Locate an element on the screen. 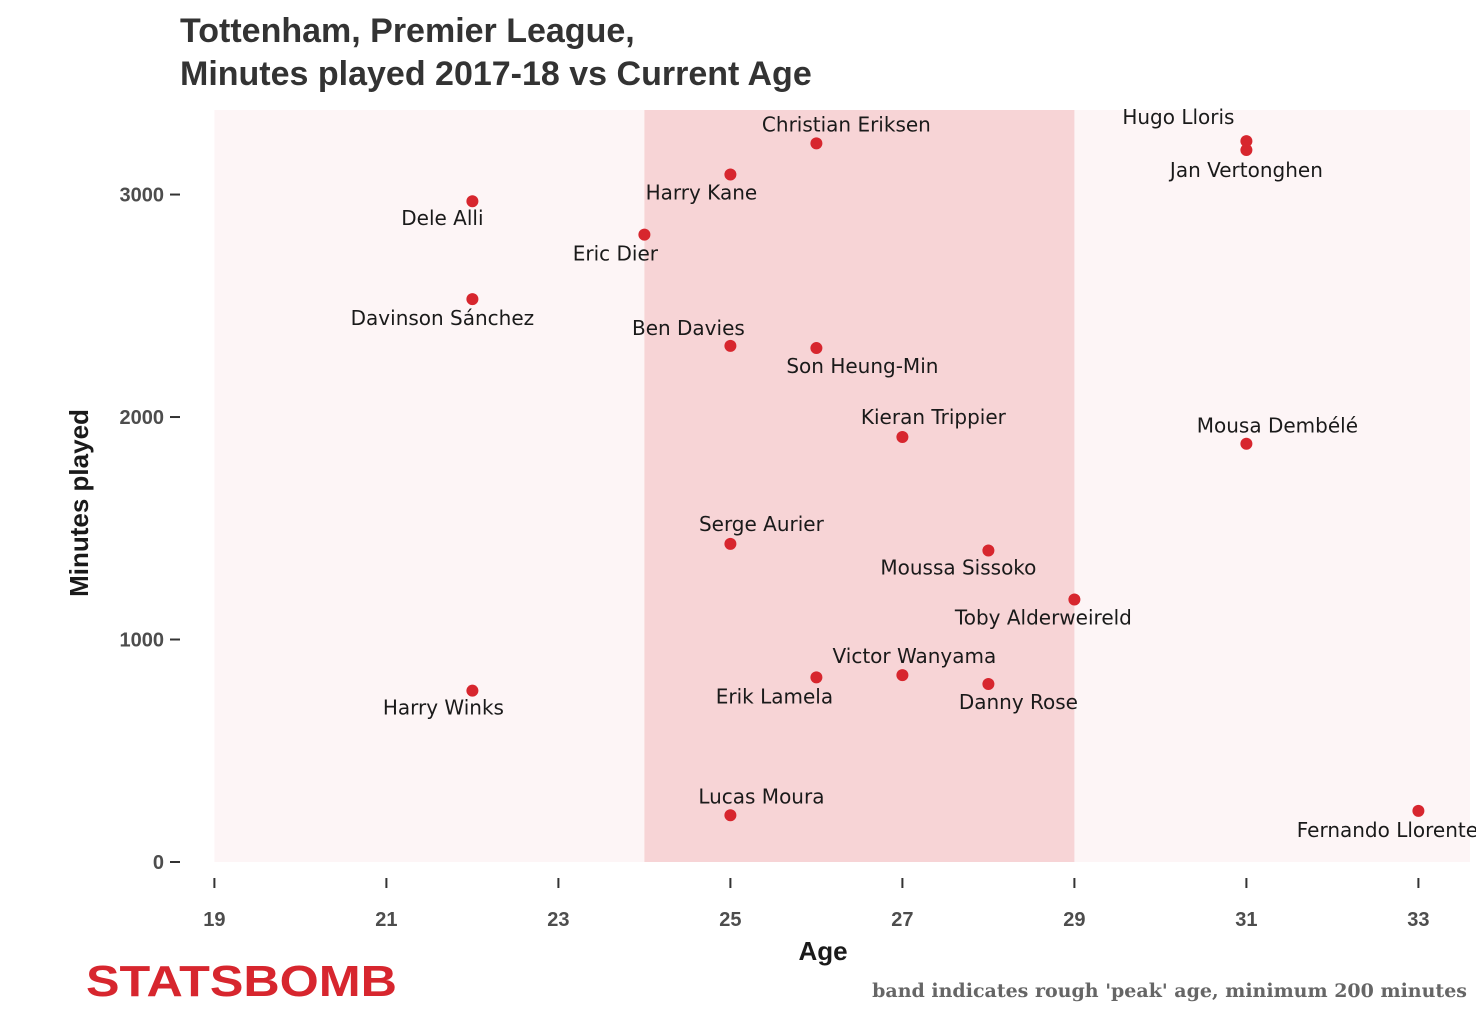 This screenshot has width=1476, height=1022. x-tick-label: 23 is located at coordinates (558, 920).